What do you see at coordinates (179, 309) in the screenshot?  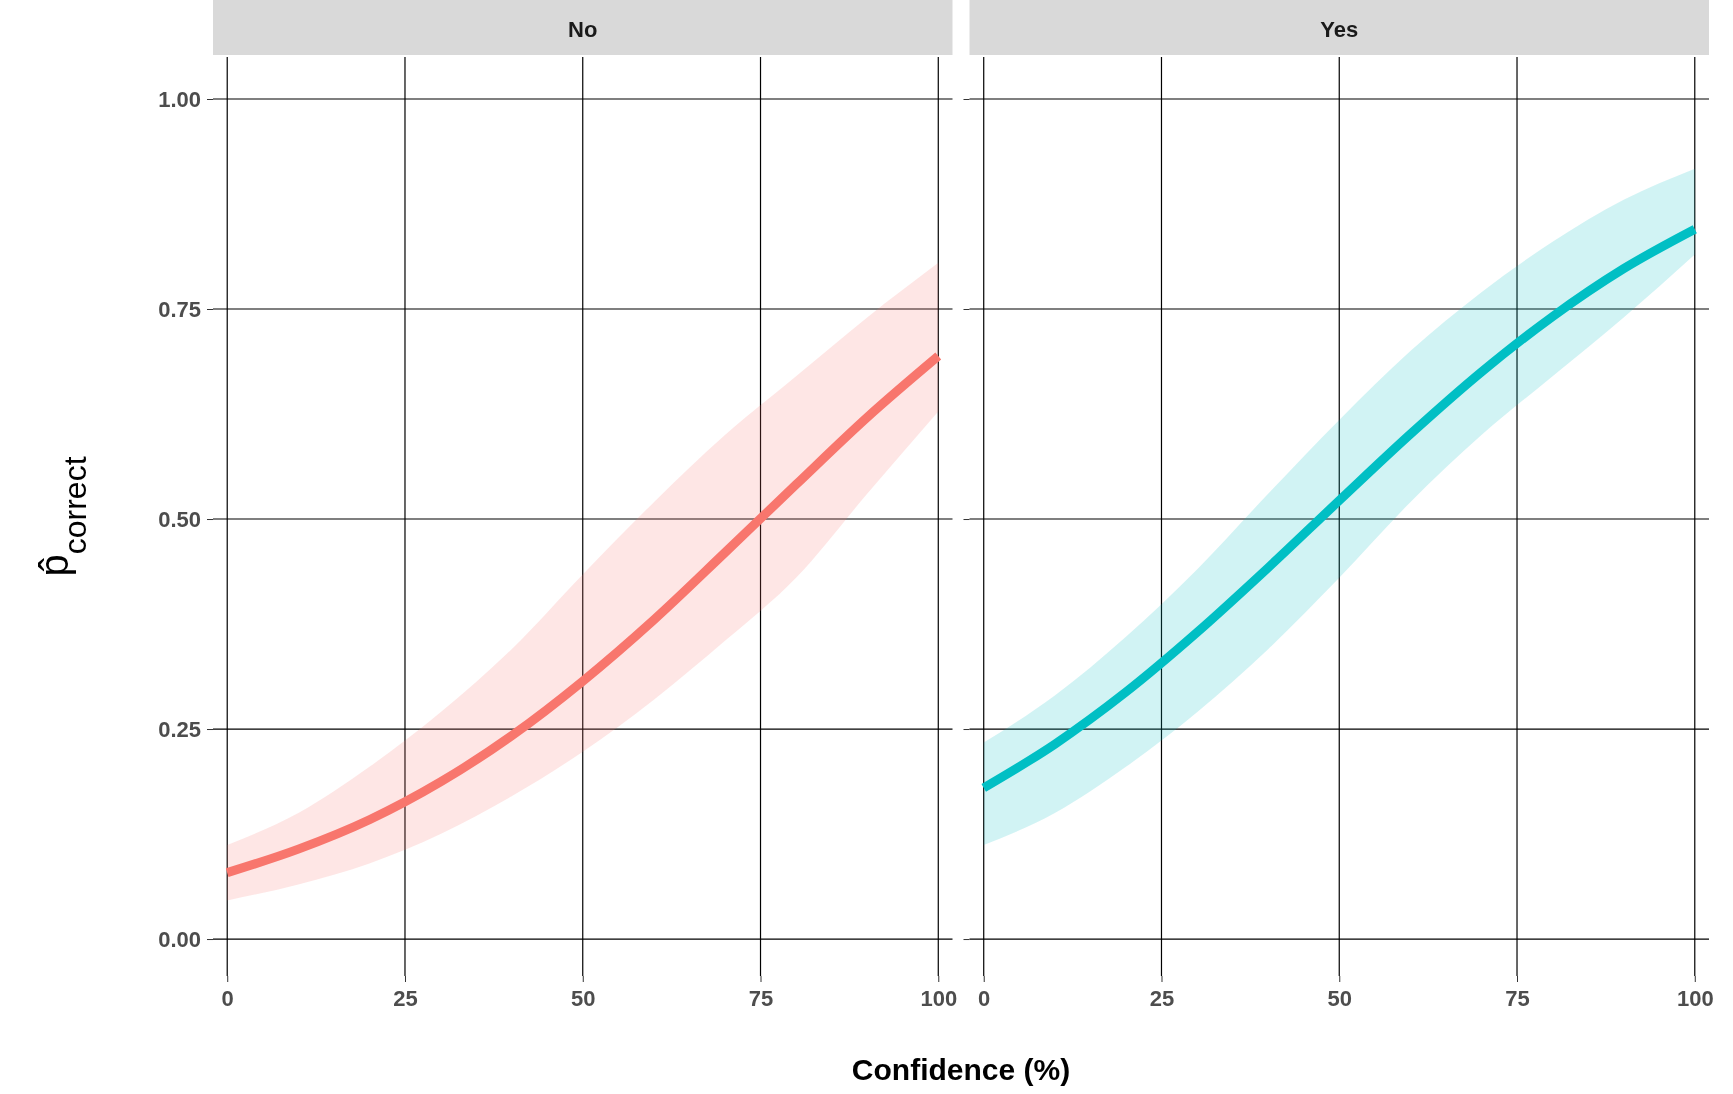 I see `y-tick-label: 0.75` at bounding box center [179, 309].